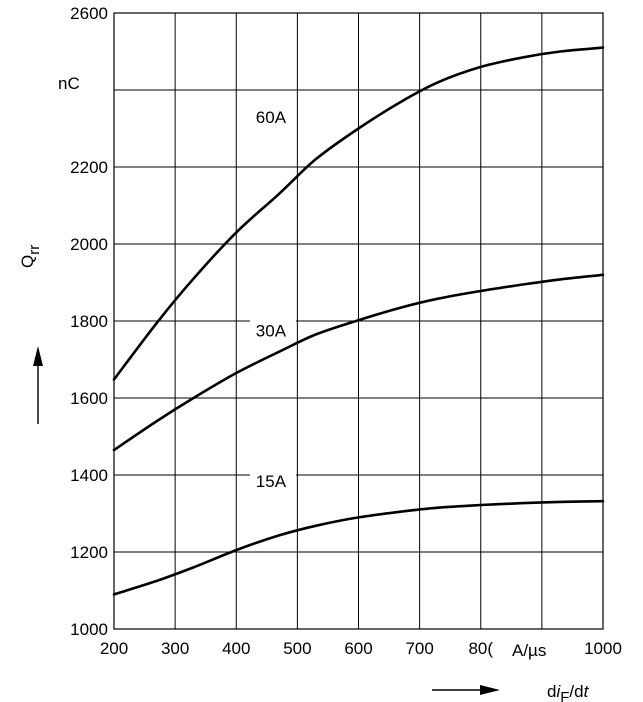 This screenshot has width=643, height=702. I want to click on y-tick-label-2600: 2600, so click(89, 13).